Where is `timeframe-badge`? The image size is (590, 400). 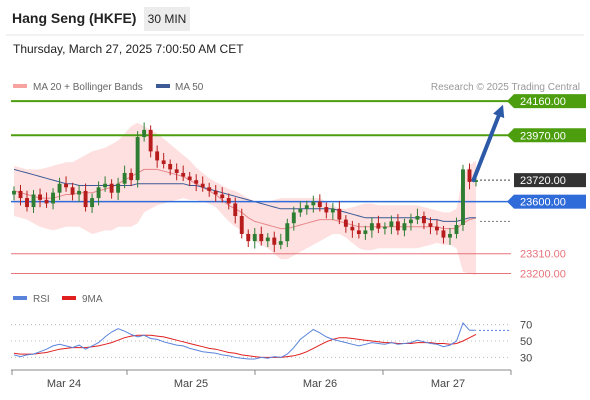
timeframe-badge is located at coordinates (167, 19).